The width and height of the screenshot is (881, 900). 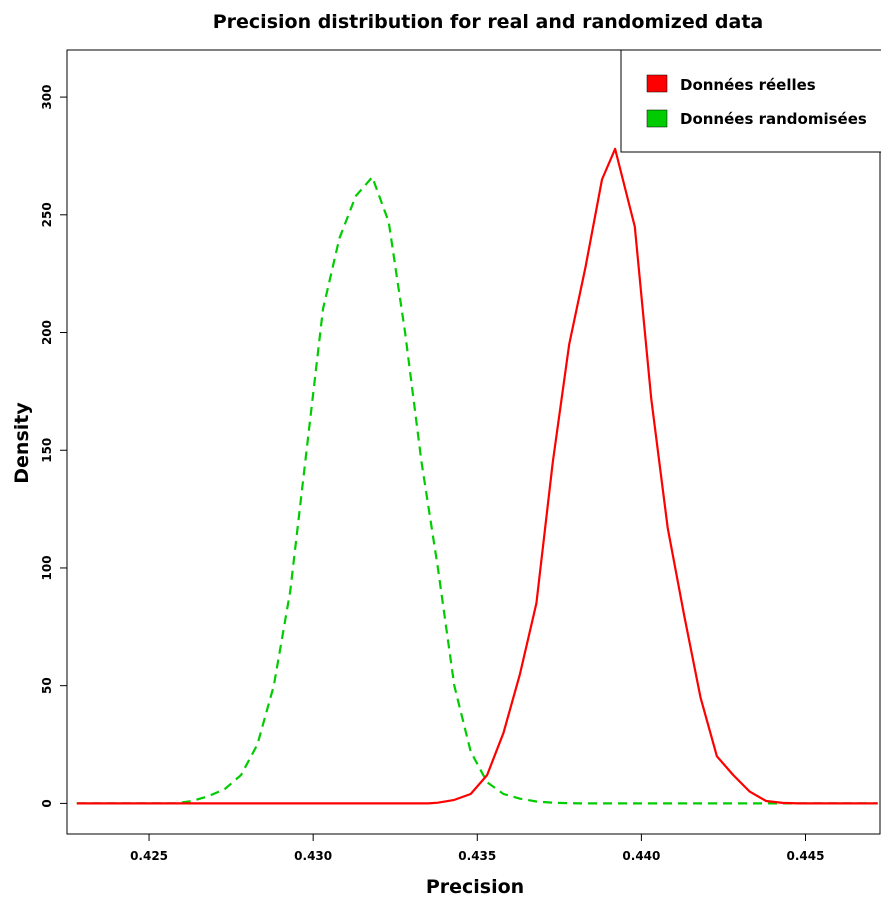 What do you see at coordinates (313, 856) in the screenshot?
I see `x-tick-label: 0.430` at bounding box center [313, 856].